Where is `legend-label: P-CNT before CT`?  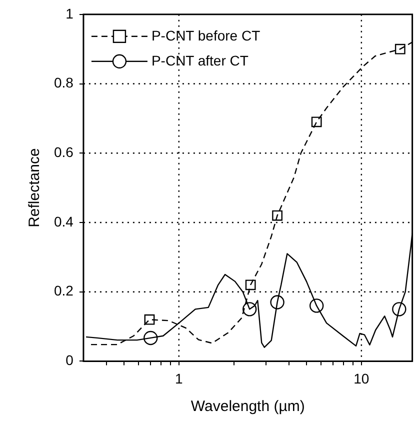
legend-label: P-CNT before CT is located at coordinates (206, 35).